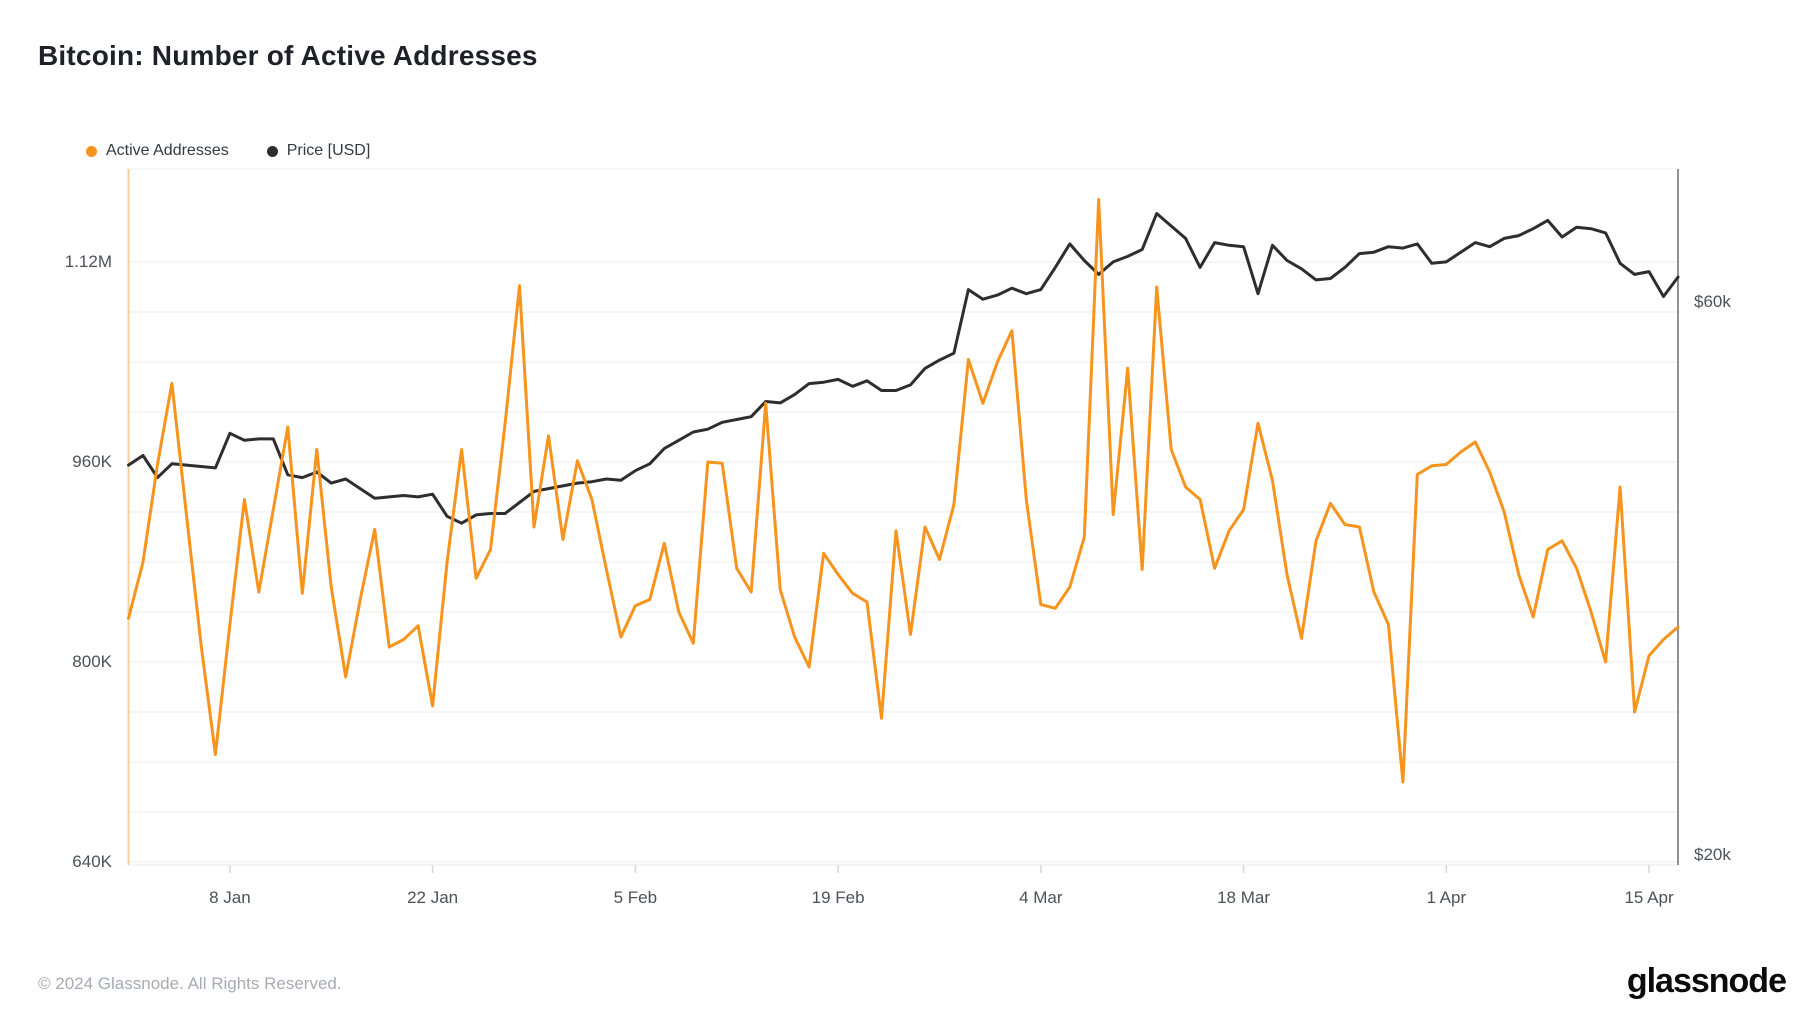  Describe the element at coordinates (635, 897) in the screenshot. I see `x-axis-label: 5 Feb` at that location.